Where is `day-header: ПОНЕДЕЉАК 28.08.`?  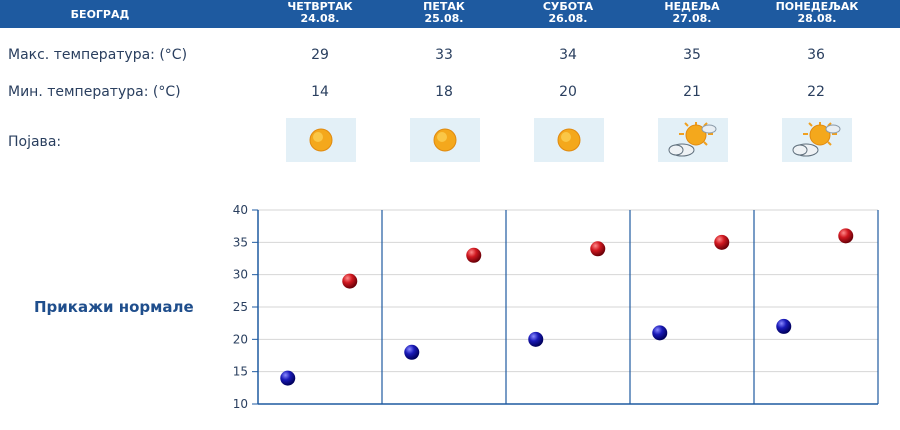
day-header: ПОНЕДЕЉАК 28.08. is located at coordinates (817, 15).